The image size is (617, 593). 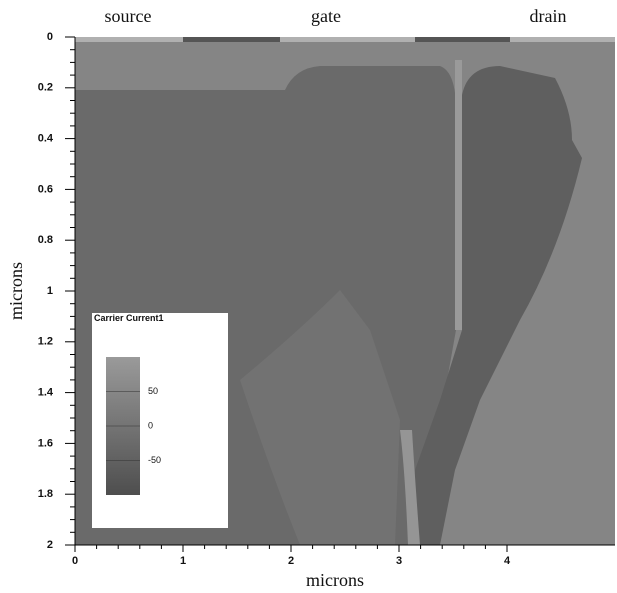 I want to click on region-label: drain, so click(x=548, y=16).